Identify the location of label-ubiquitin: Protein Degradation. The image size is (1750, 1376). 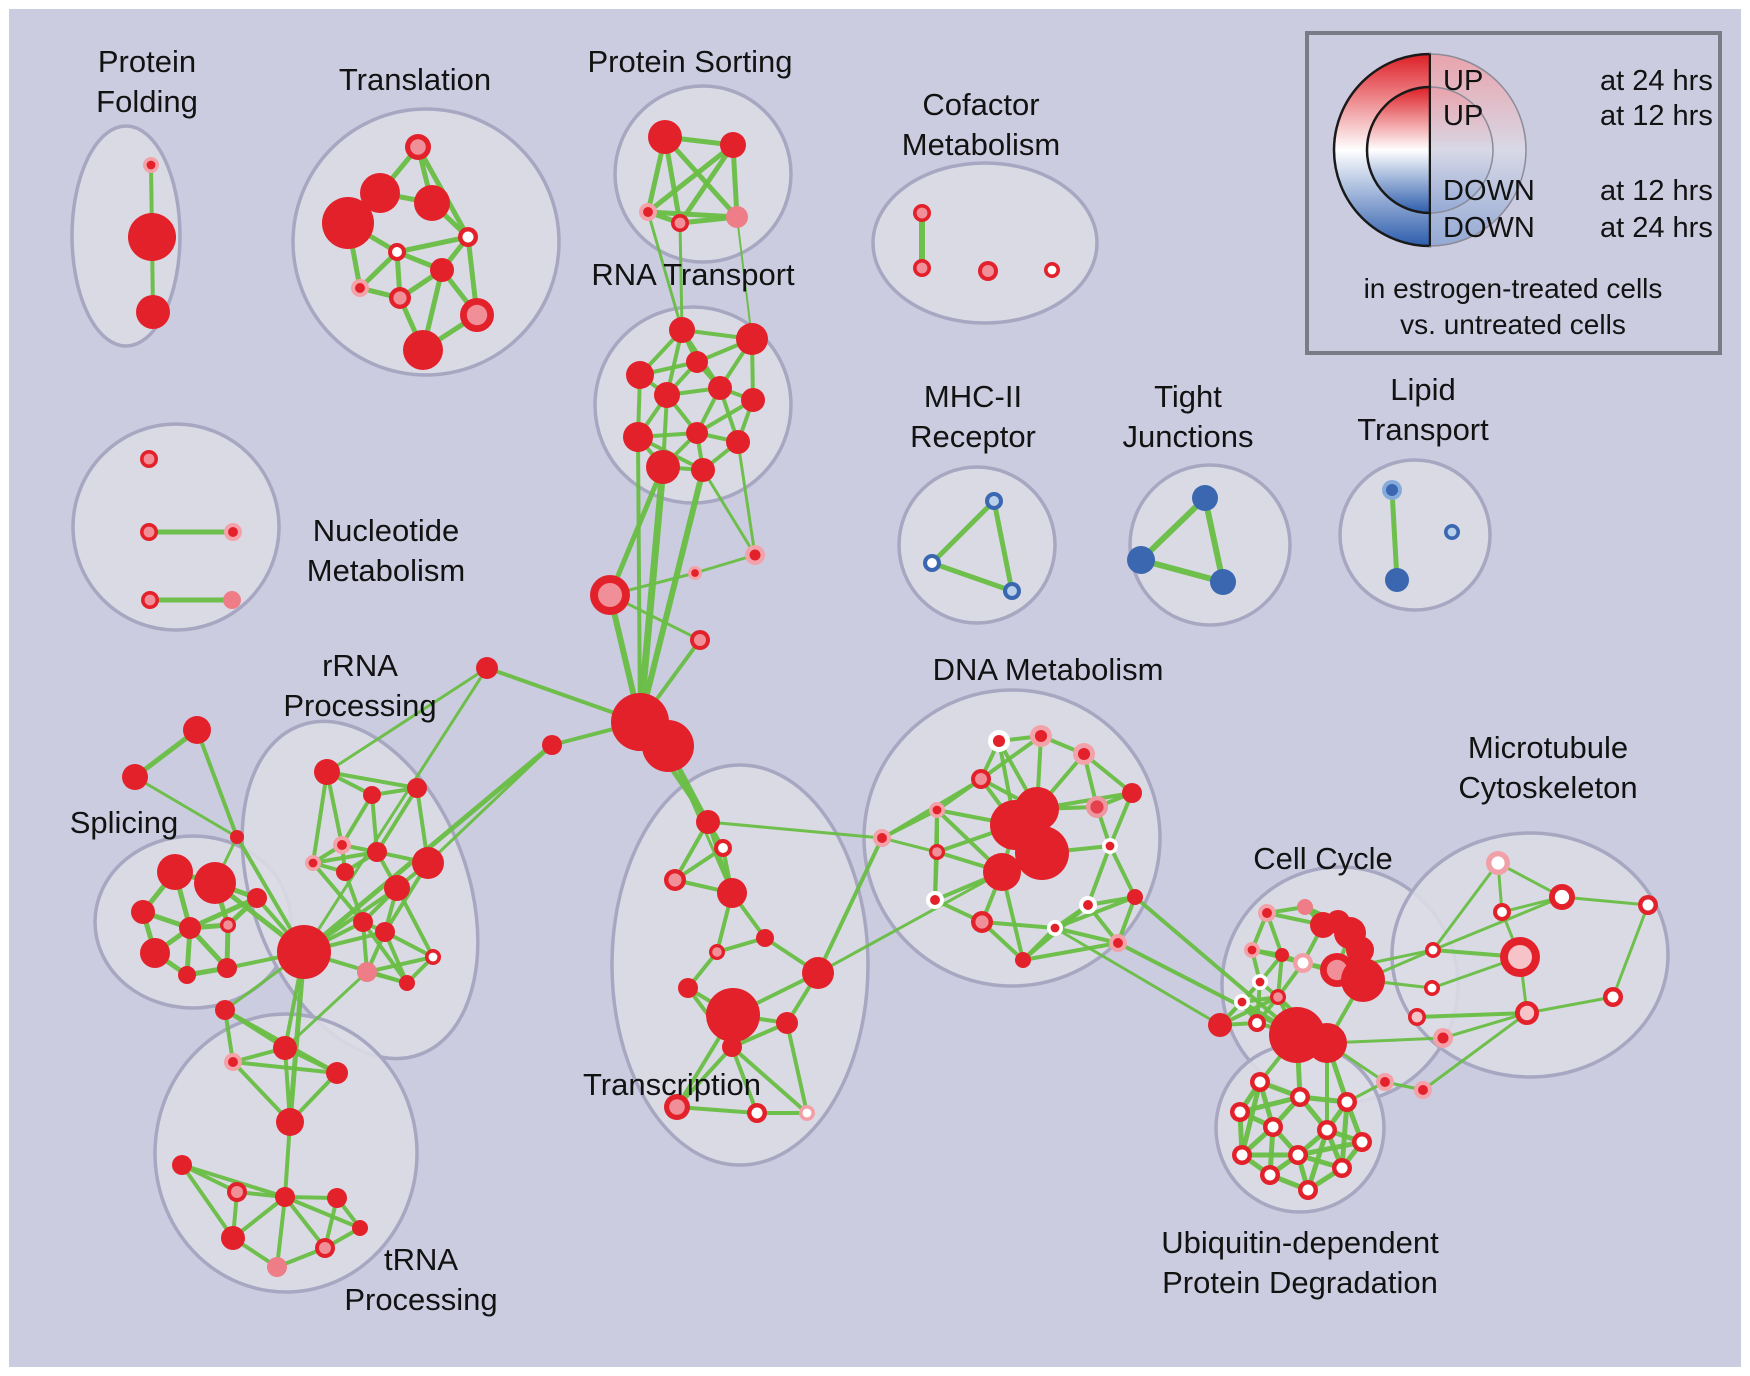
(1300, 1282).